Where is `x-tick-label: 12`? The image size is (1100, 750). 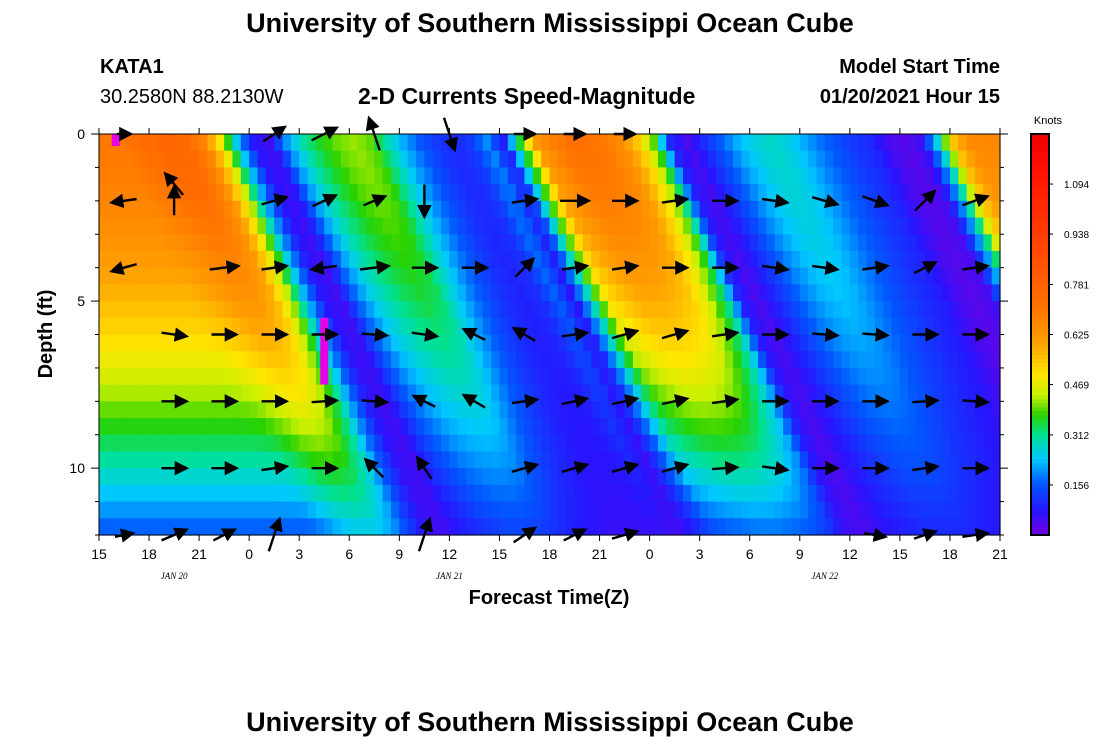
x-tick-label: 12 is located at coordinates (450, 554).